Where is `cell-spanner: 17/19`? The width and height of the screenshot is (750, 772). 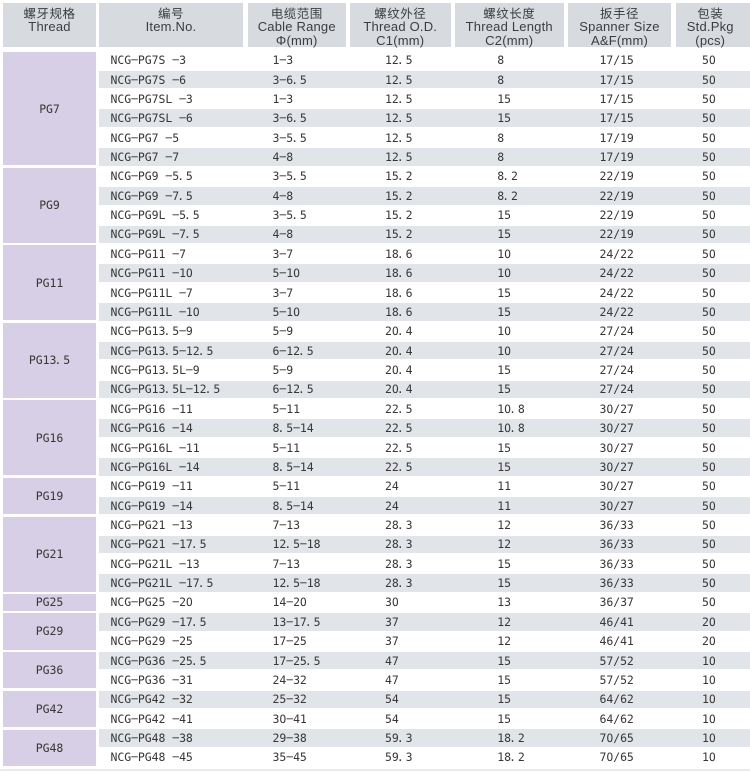
cell-spanner: 17/19 is located at coordinates (616, 157).